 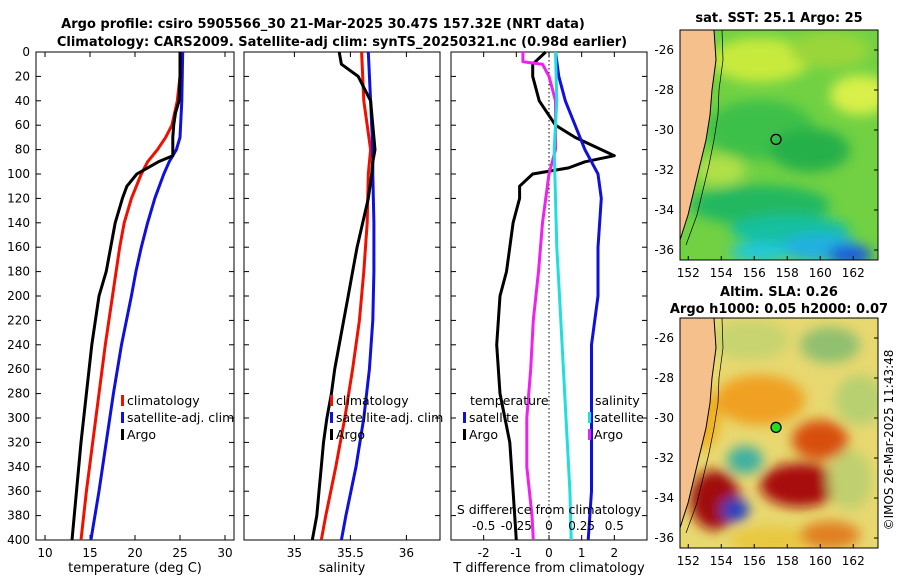 I want to click on y-tick-label: 360, so click(x=18, y=491).